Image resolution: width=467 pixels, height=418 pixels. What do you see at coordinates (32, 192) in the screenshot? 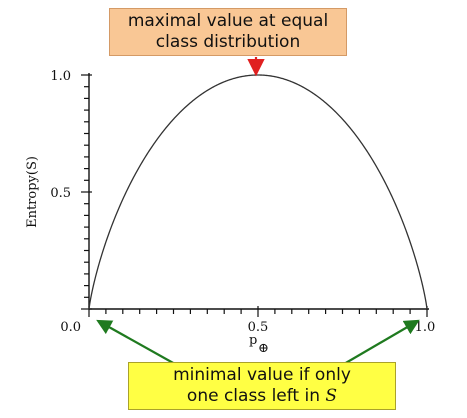
I see `y-axis-title: Entropy(S)` at bounding box center [32, 192].